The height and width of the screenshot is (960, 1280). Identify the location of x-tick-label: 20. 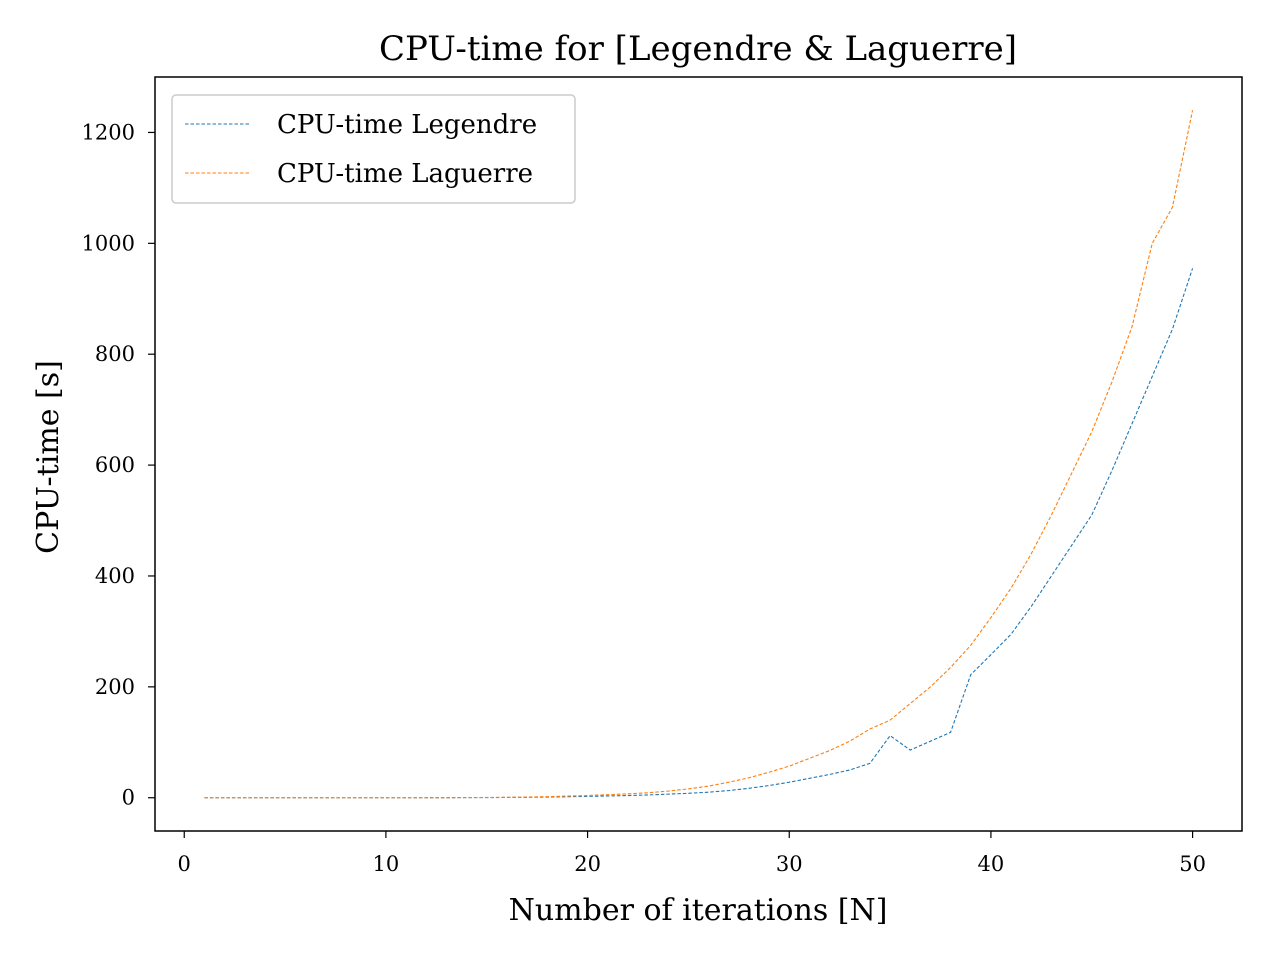
(587, 864).